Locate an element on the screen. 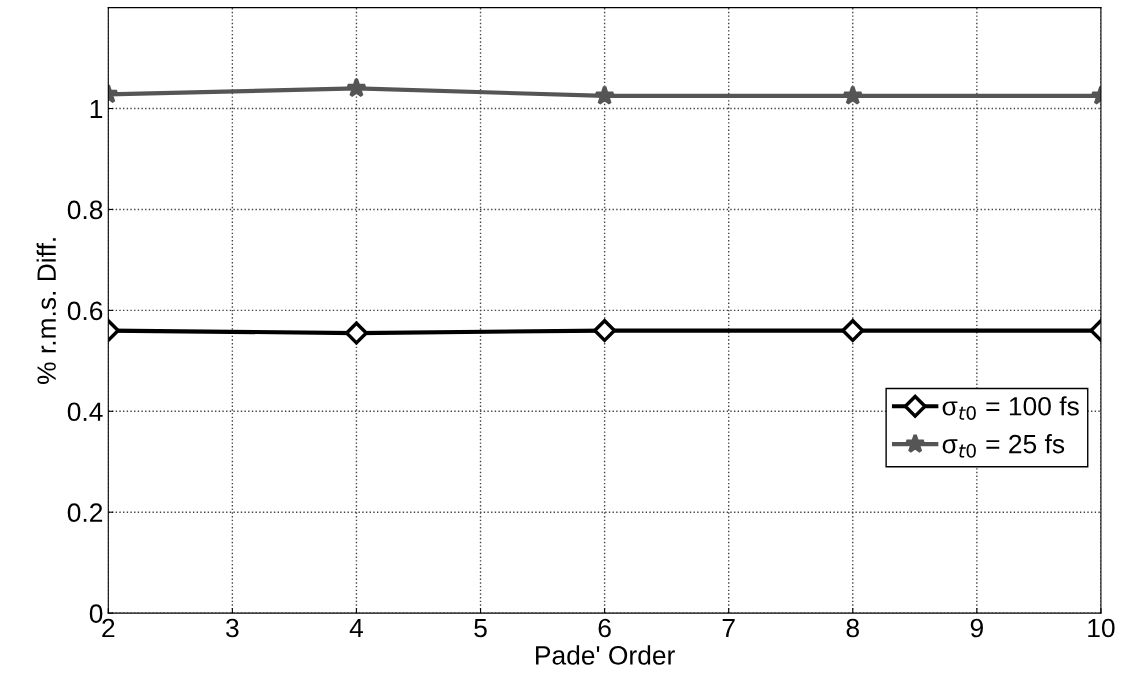 The image size is (1128, 692). y-tick-label: 1 is located at coordinates (96, 109).